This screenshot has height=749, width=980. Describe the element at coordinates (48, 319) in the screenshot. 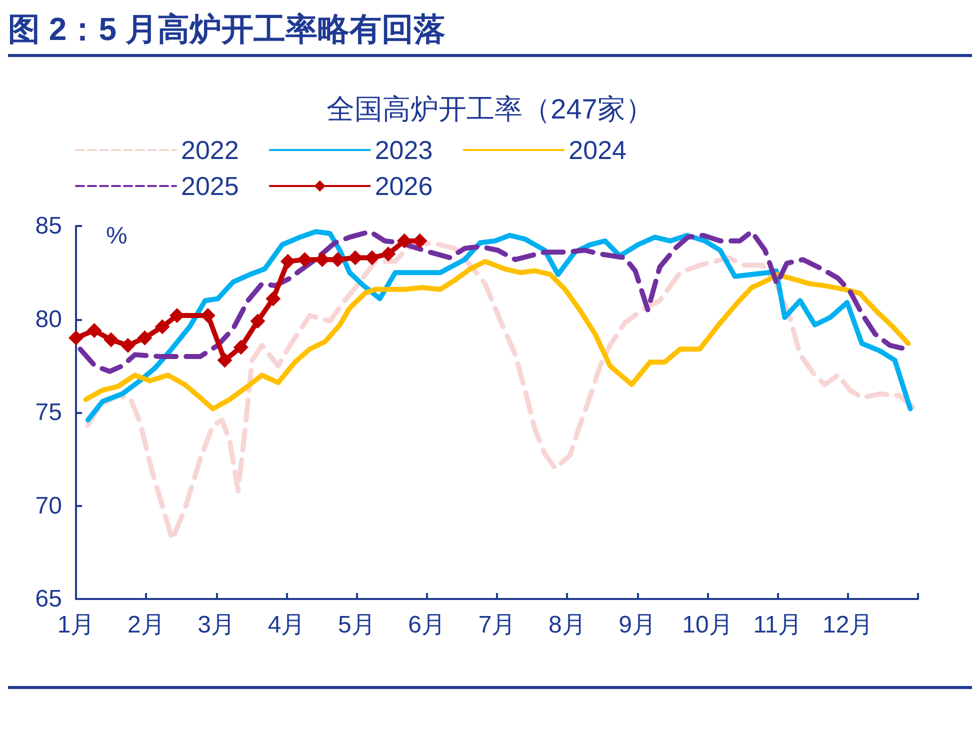

I see `y-tick-label: 80` at that location.